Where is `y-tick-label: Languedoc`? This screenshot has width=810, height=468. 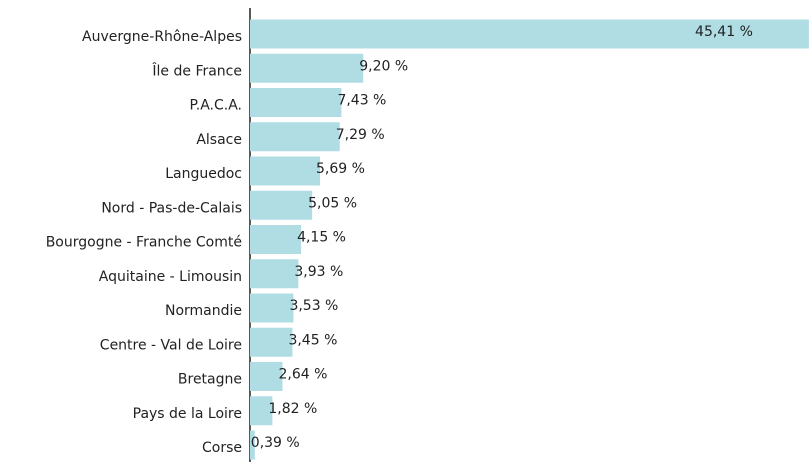 y-tick-label: Languedoc is located at coordinates (203, 174).